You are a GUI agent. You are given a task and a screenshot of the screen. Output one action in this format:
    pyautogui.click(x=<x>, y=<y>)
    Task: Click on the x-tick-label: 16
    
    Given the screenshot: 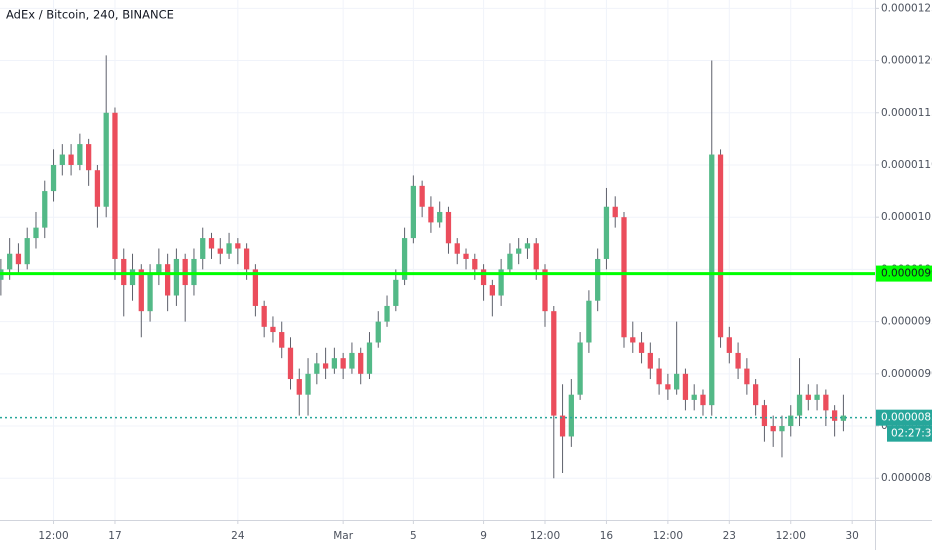 What is the action you would take?
    pyautogui.click(x=607, y=536)
    